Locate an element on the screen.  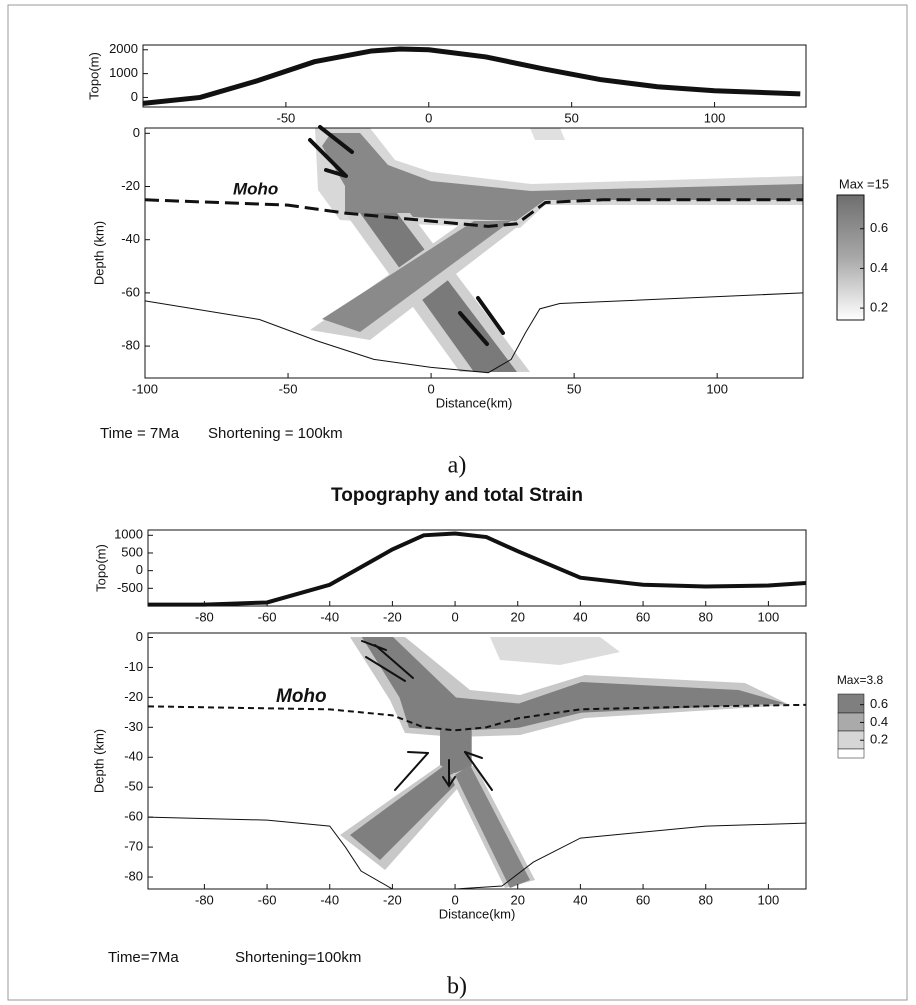
strain-field-b is located at coordinates (565, 762).